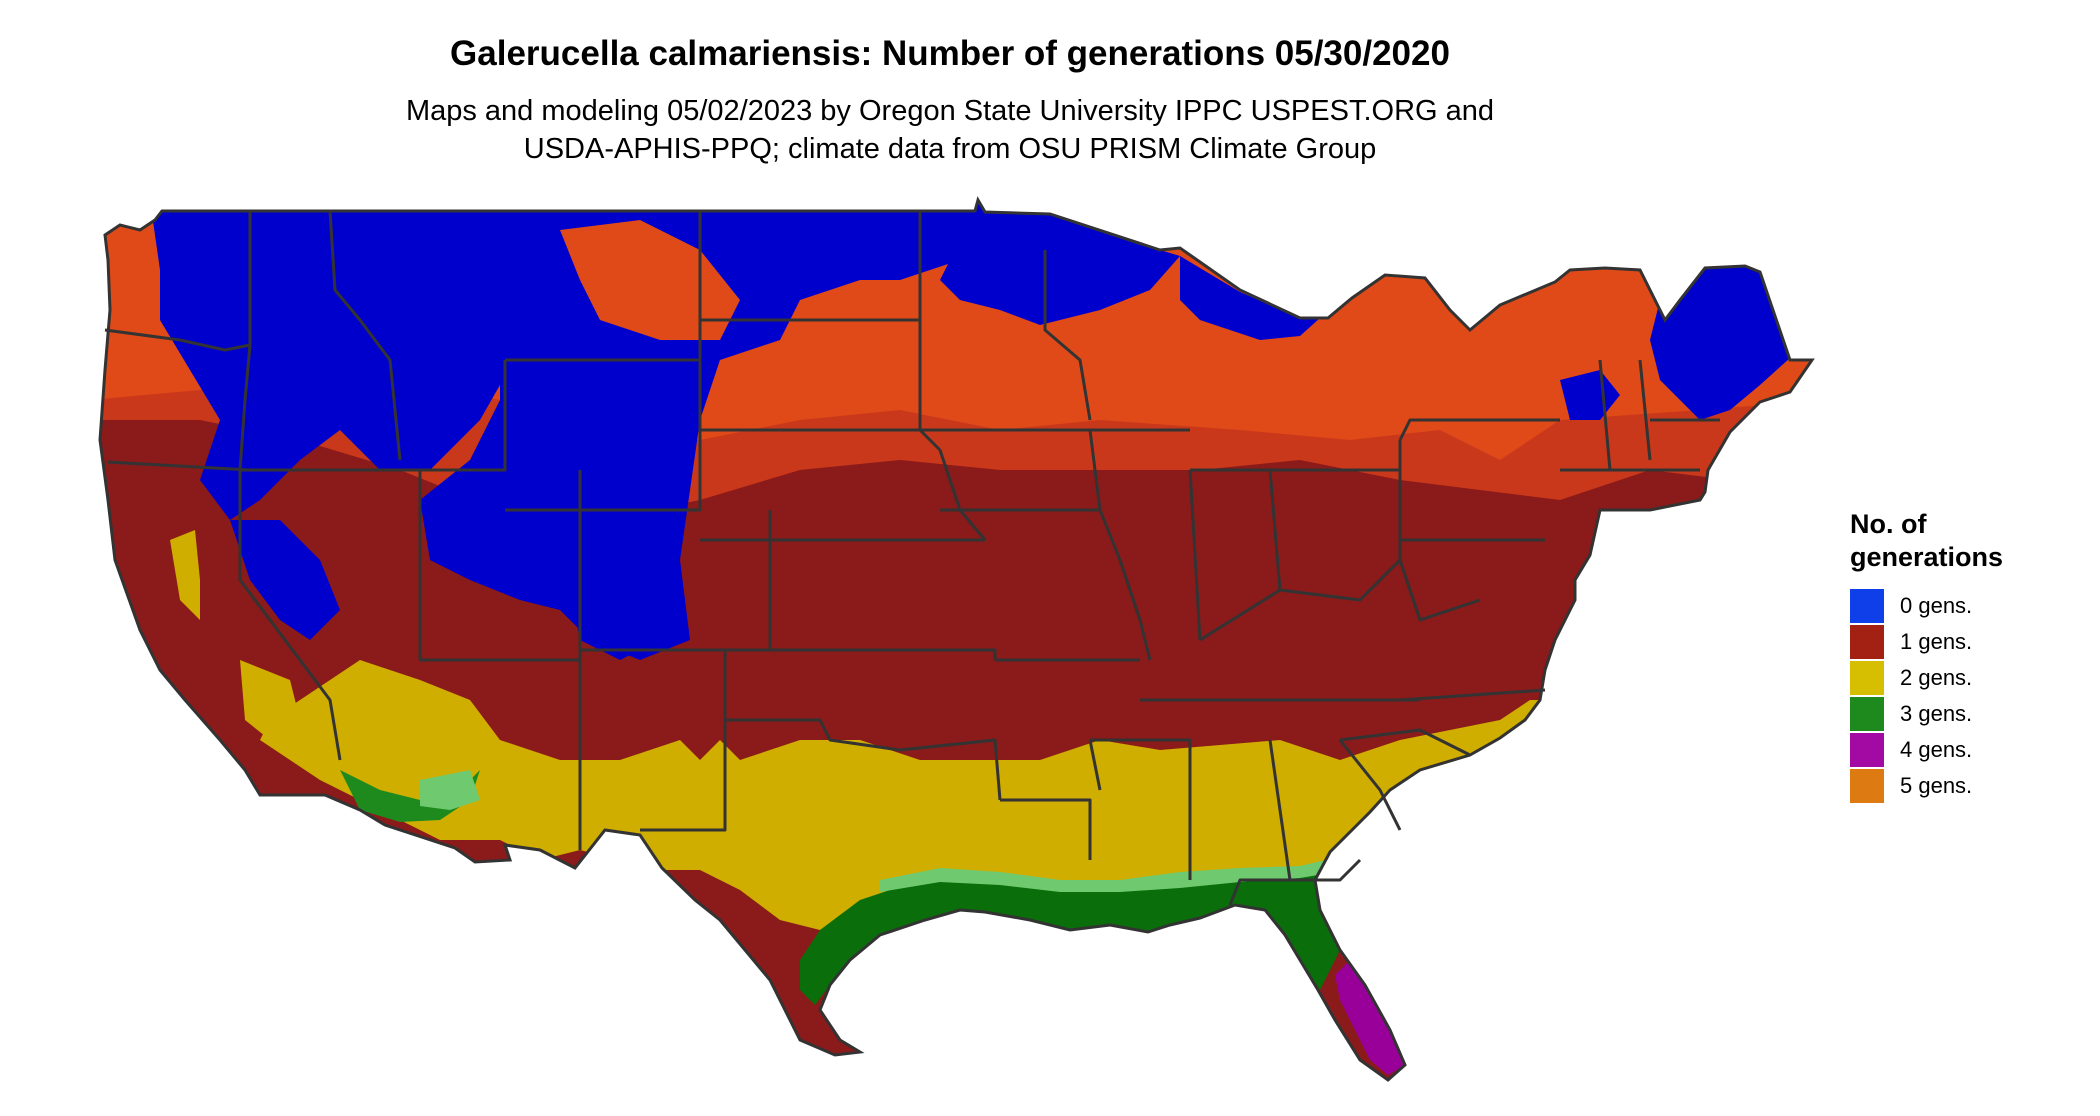 The height and width of the screenshot is (1116, 2100). What do you see at coordinates (1067, 335) in the screenshot?
I see `border-mn-wi` at bounding box center [1067, 335].